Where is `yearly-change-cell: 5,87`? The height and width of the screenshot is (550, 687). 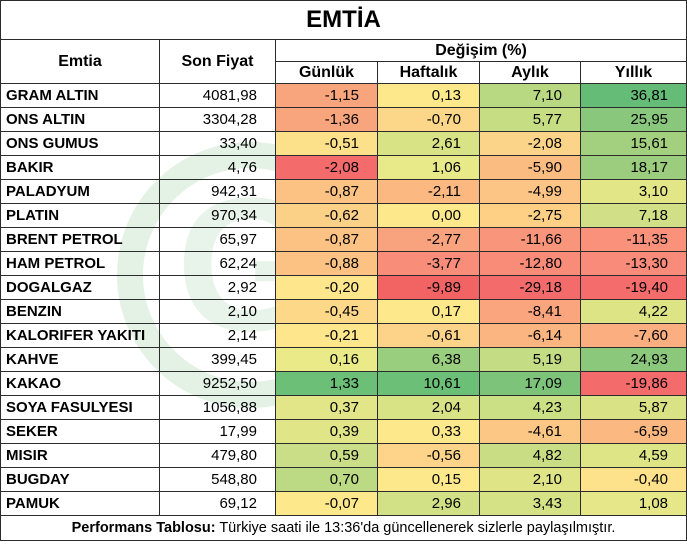
yearly-change-cell: 5,87 is located at coordinates (633, 407).